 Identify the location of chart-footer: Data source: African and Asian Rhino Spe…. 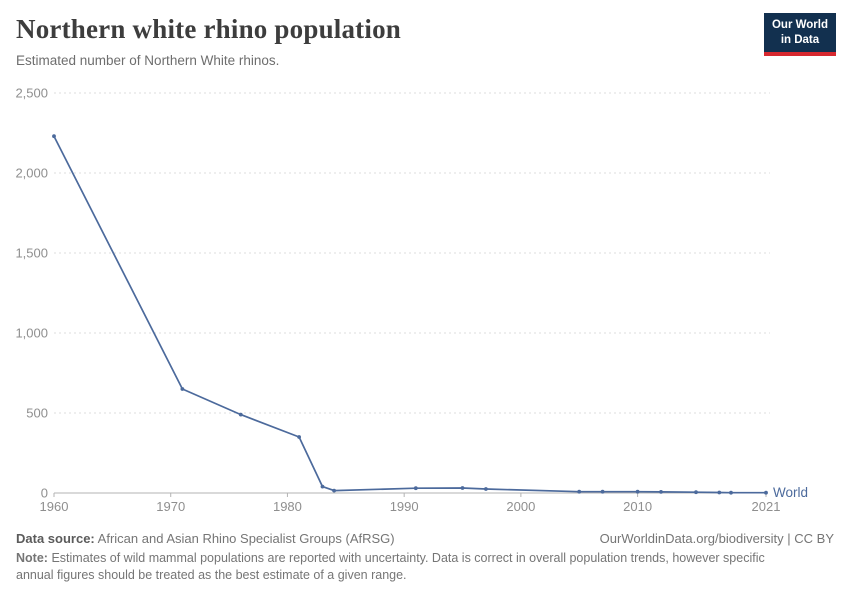
(425, 558).